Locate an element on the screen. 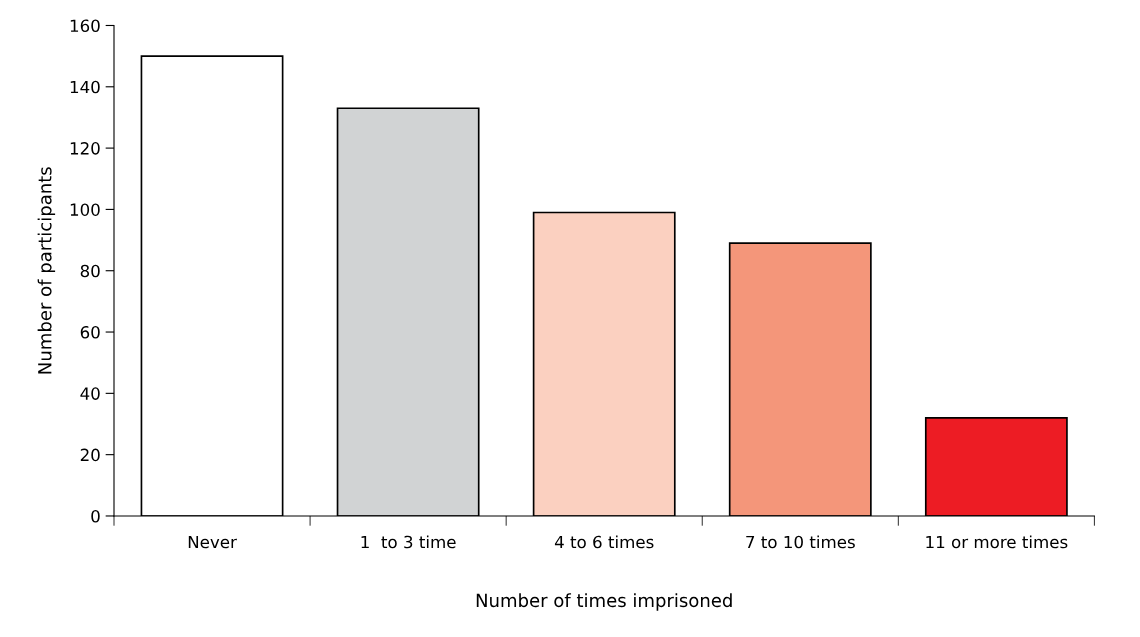 The height and width of the screenshot is (637, 1140). y-axis-title: Number of participants is located at coordinates (46, 270).